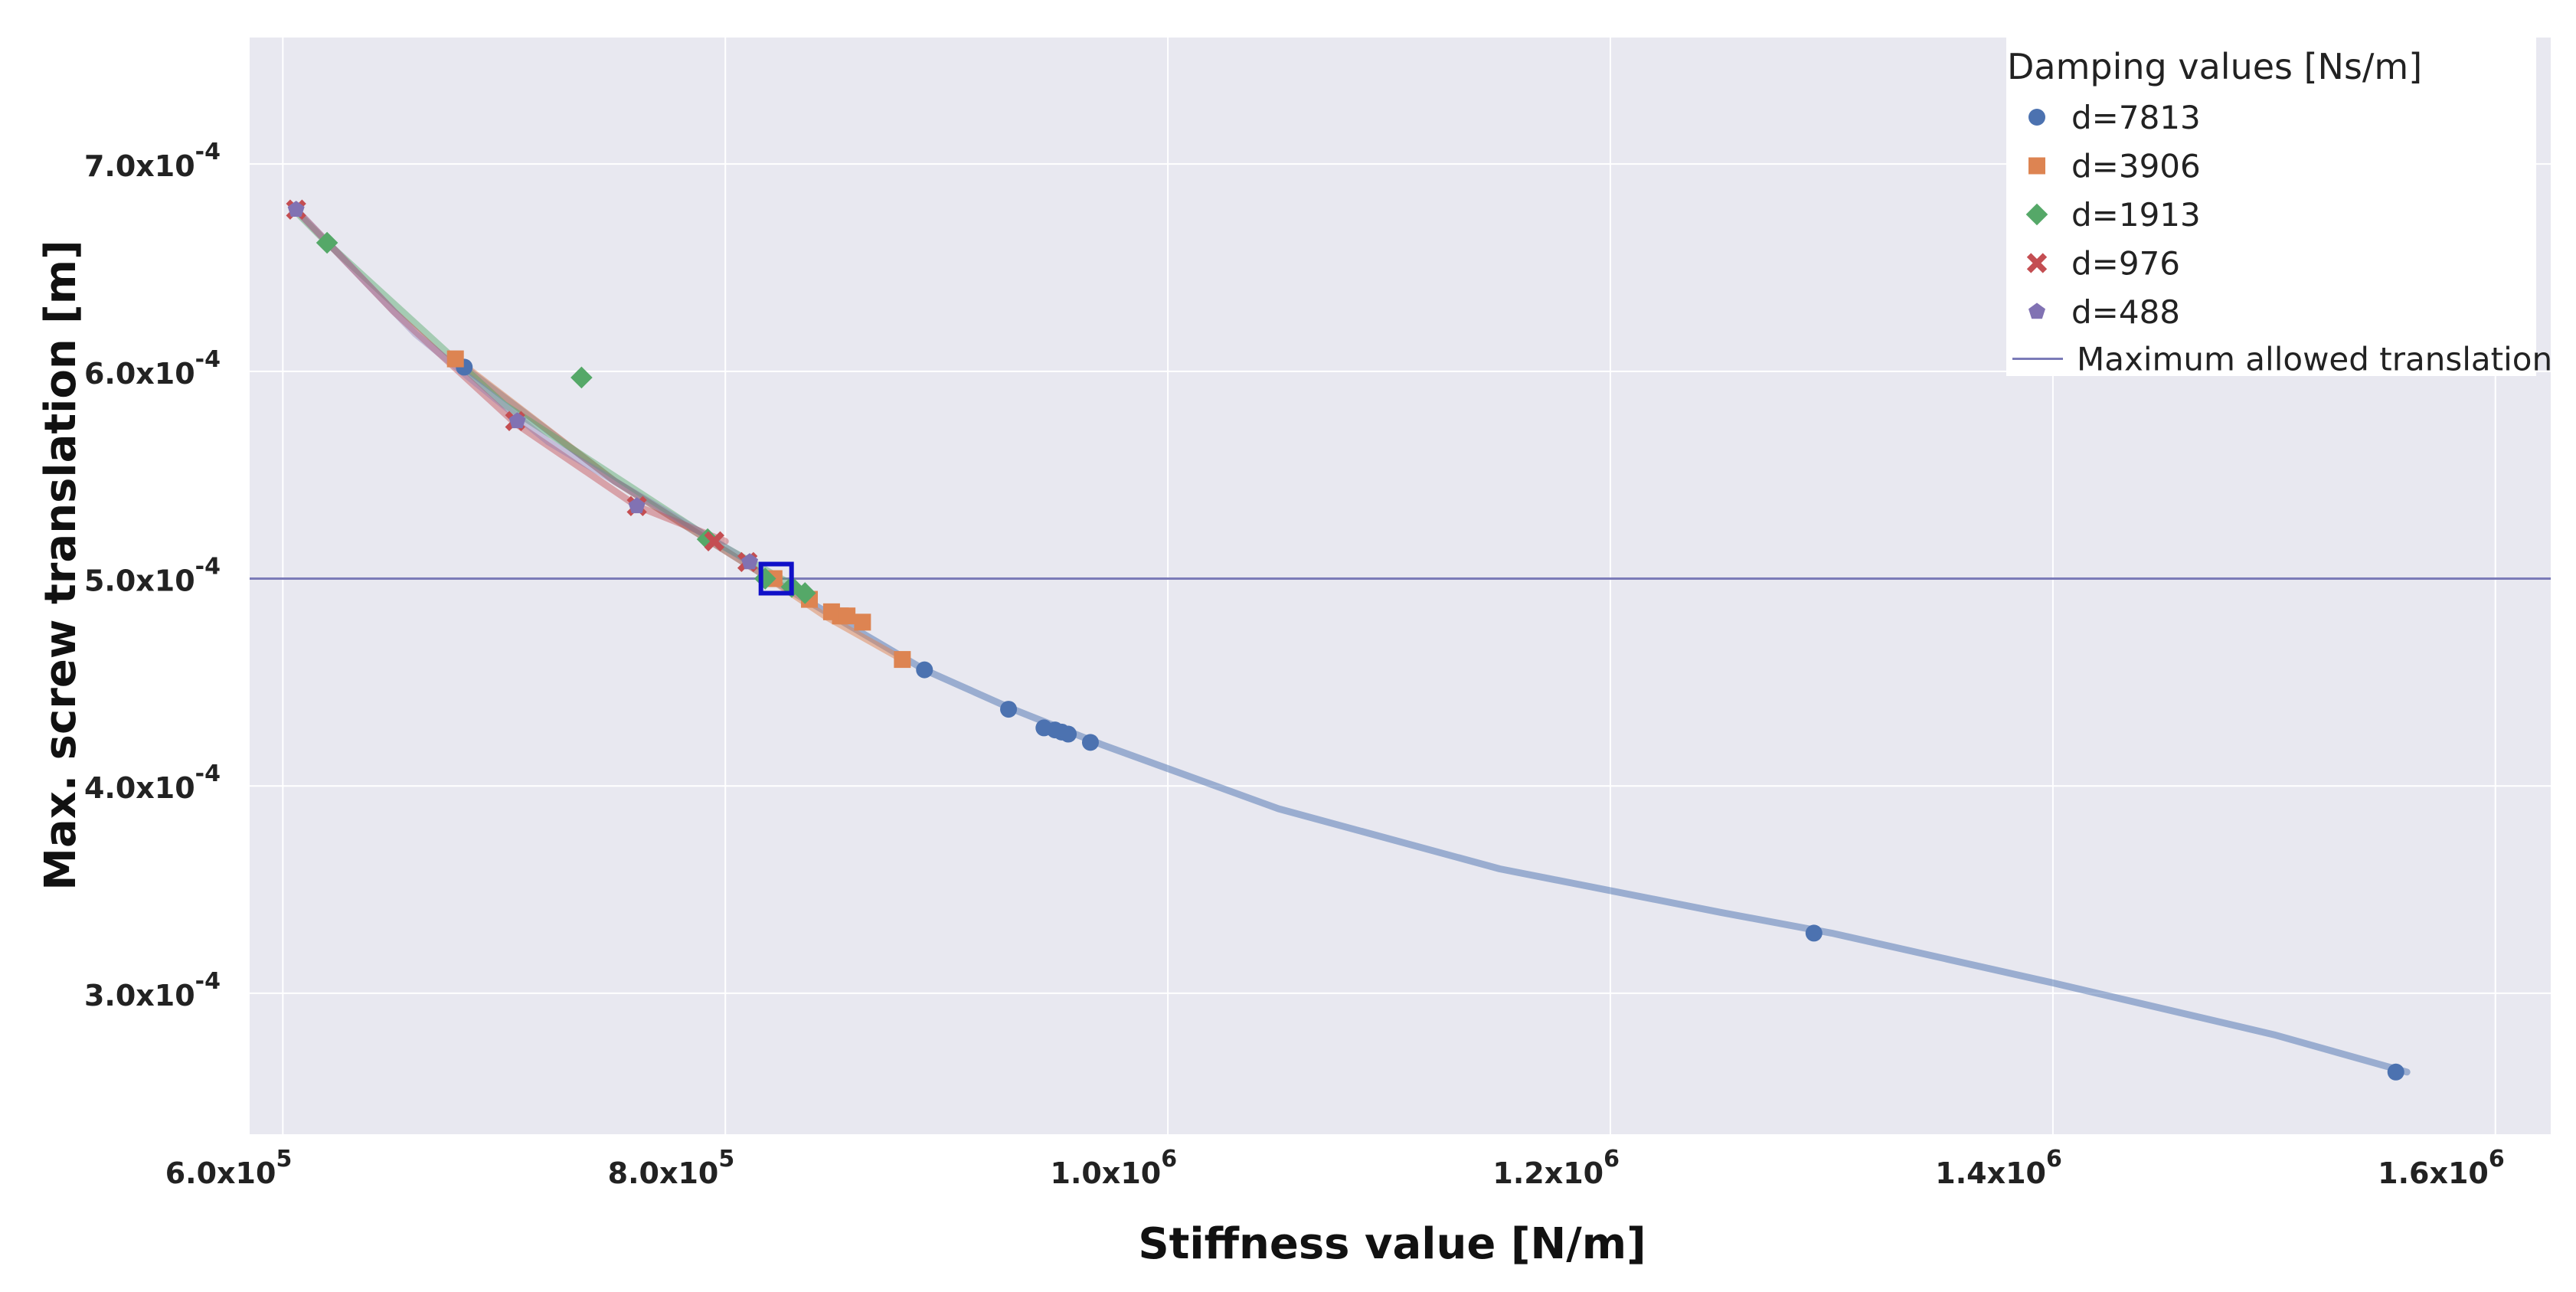 The width and height of the screenshot is (2576, 1292). What do you see at coordinates (1990, 1173) in the screenshot?
I see `x-tick-label-mantissa: 1.4x10` at bounding box center [1990, 1173].